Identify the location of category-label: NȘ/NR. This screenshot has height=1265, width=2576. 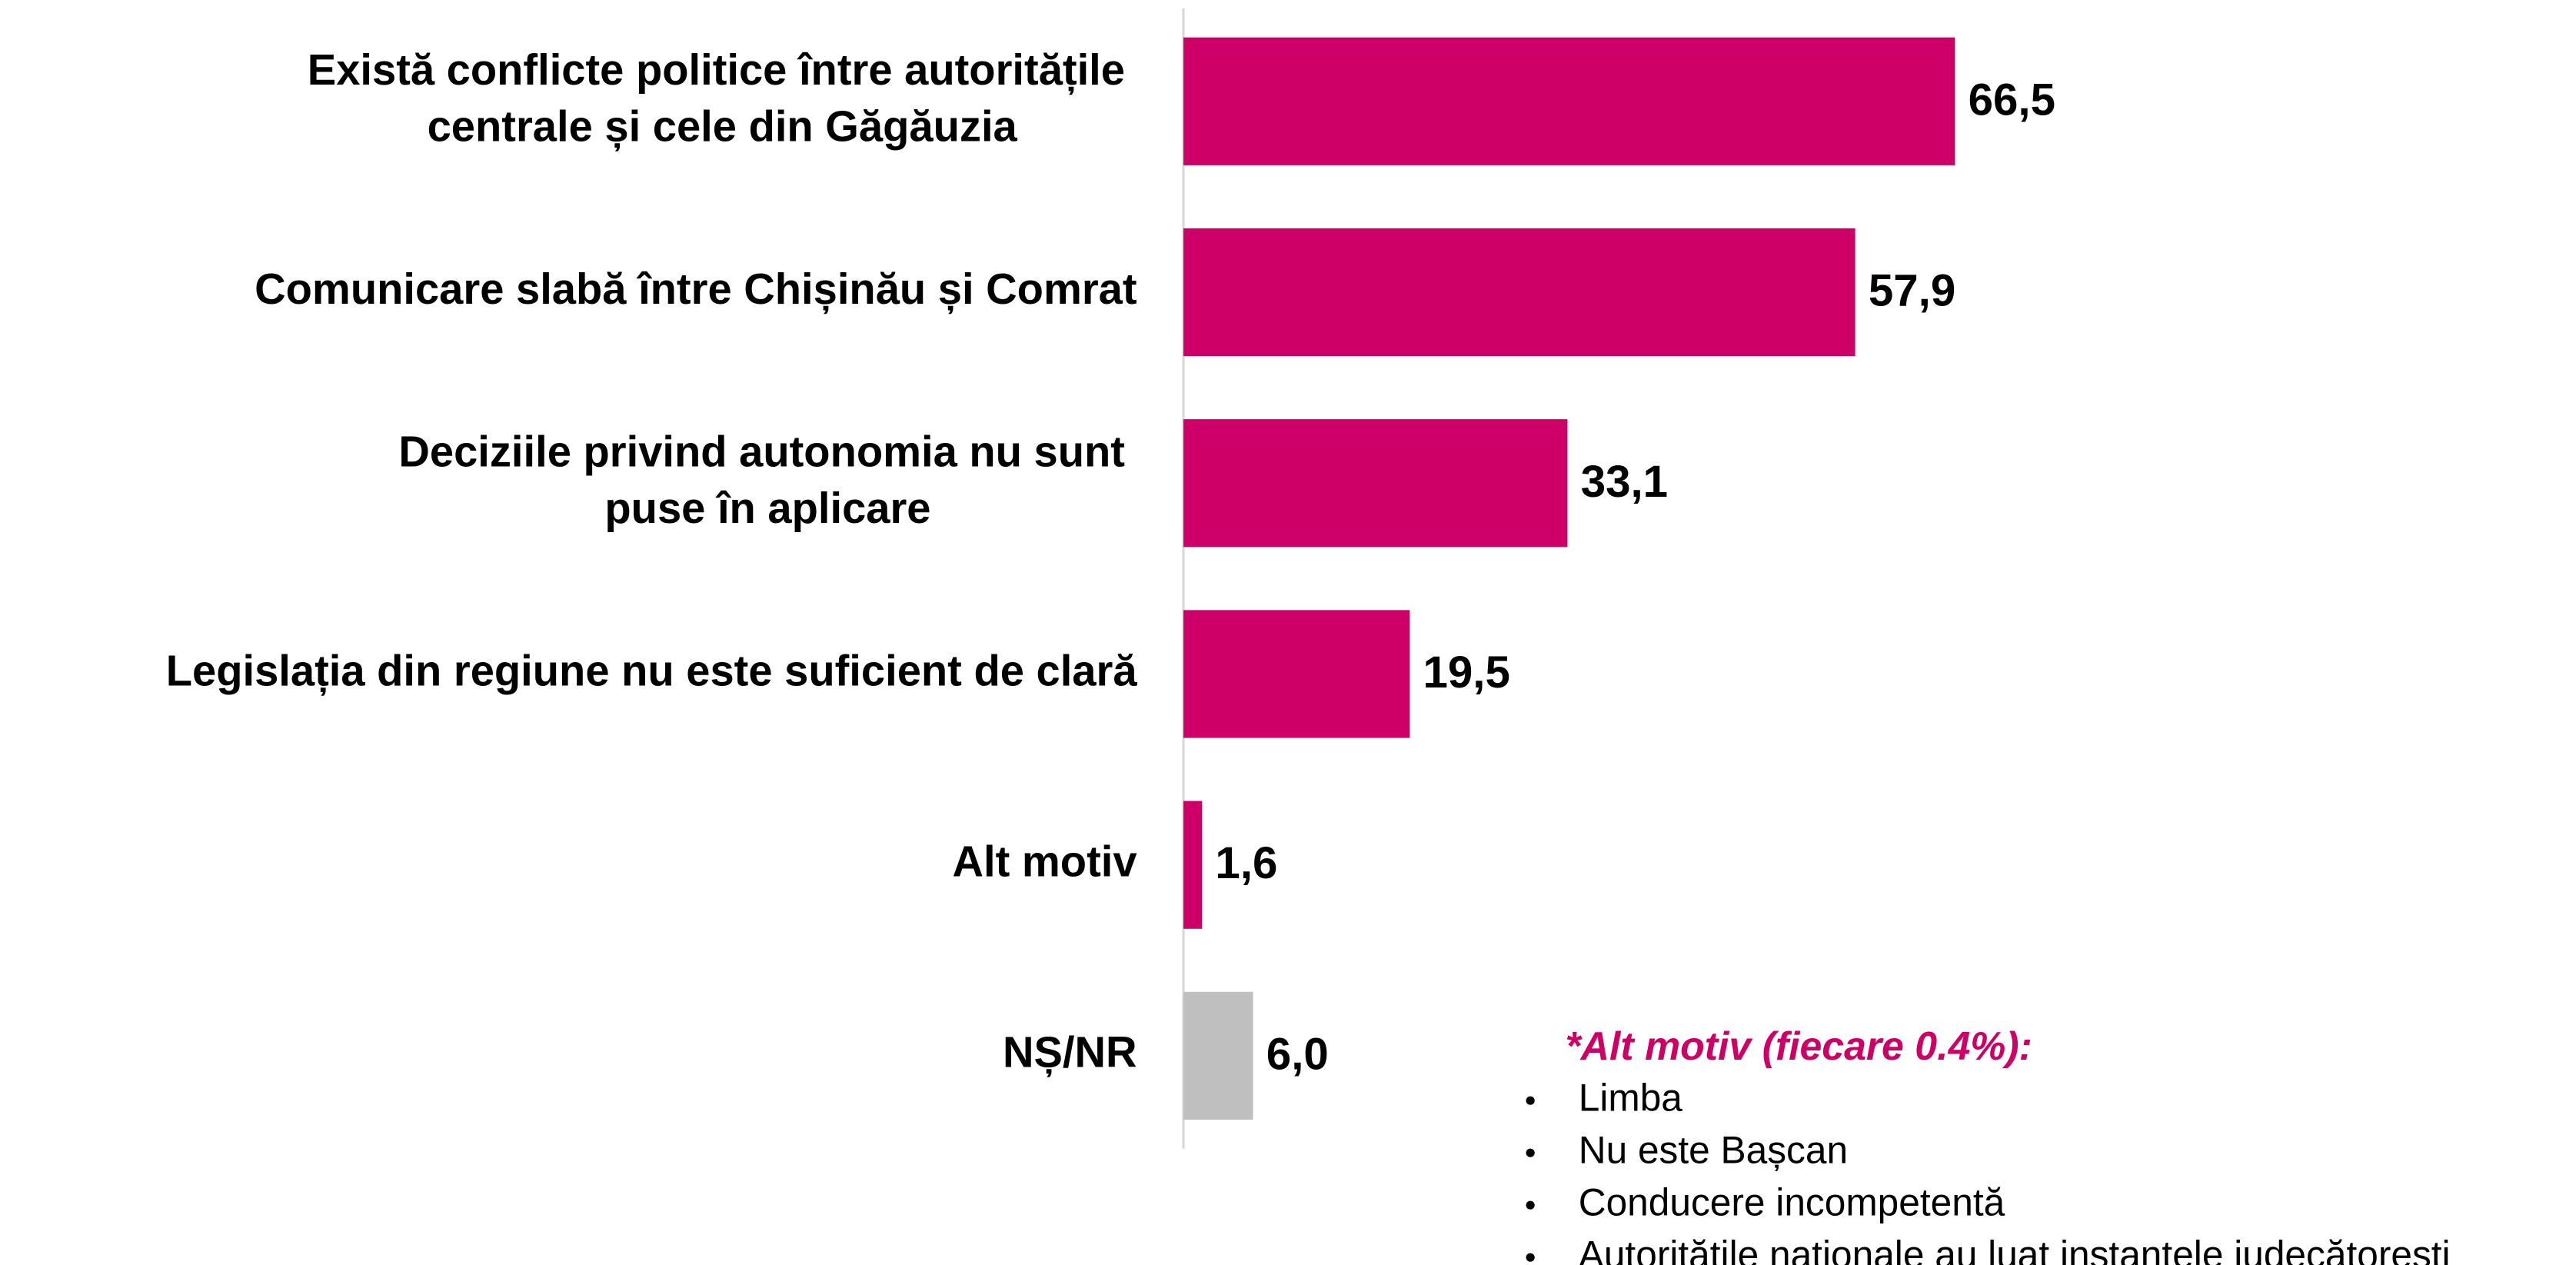
(1070, 1052).